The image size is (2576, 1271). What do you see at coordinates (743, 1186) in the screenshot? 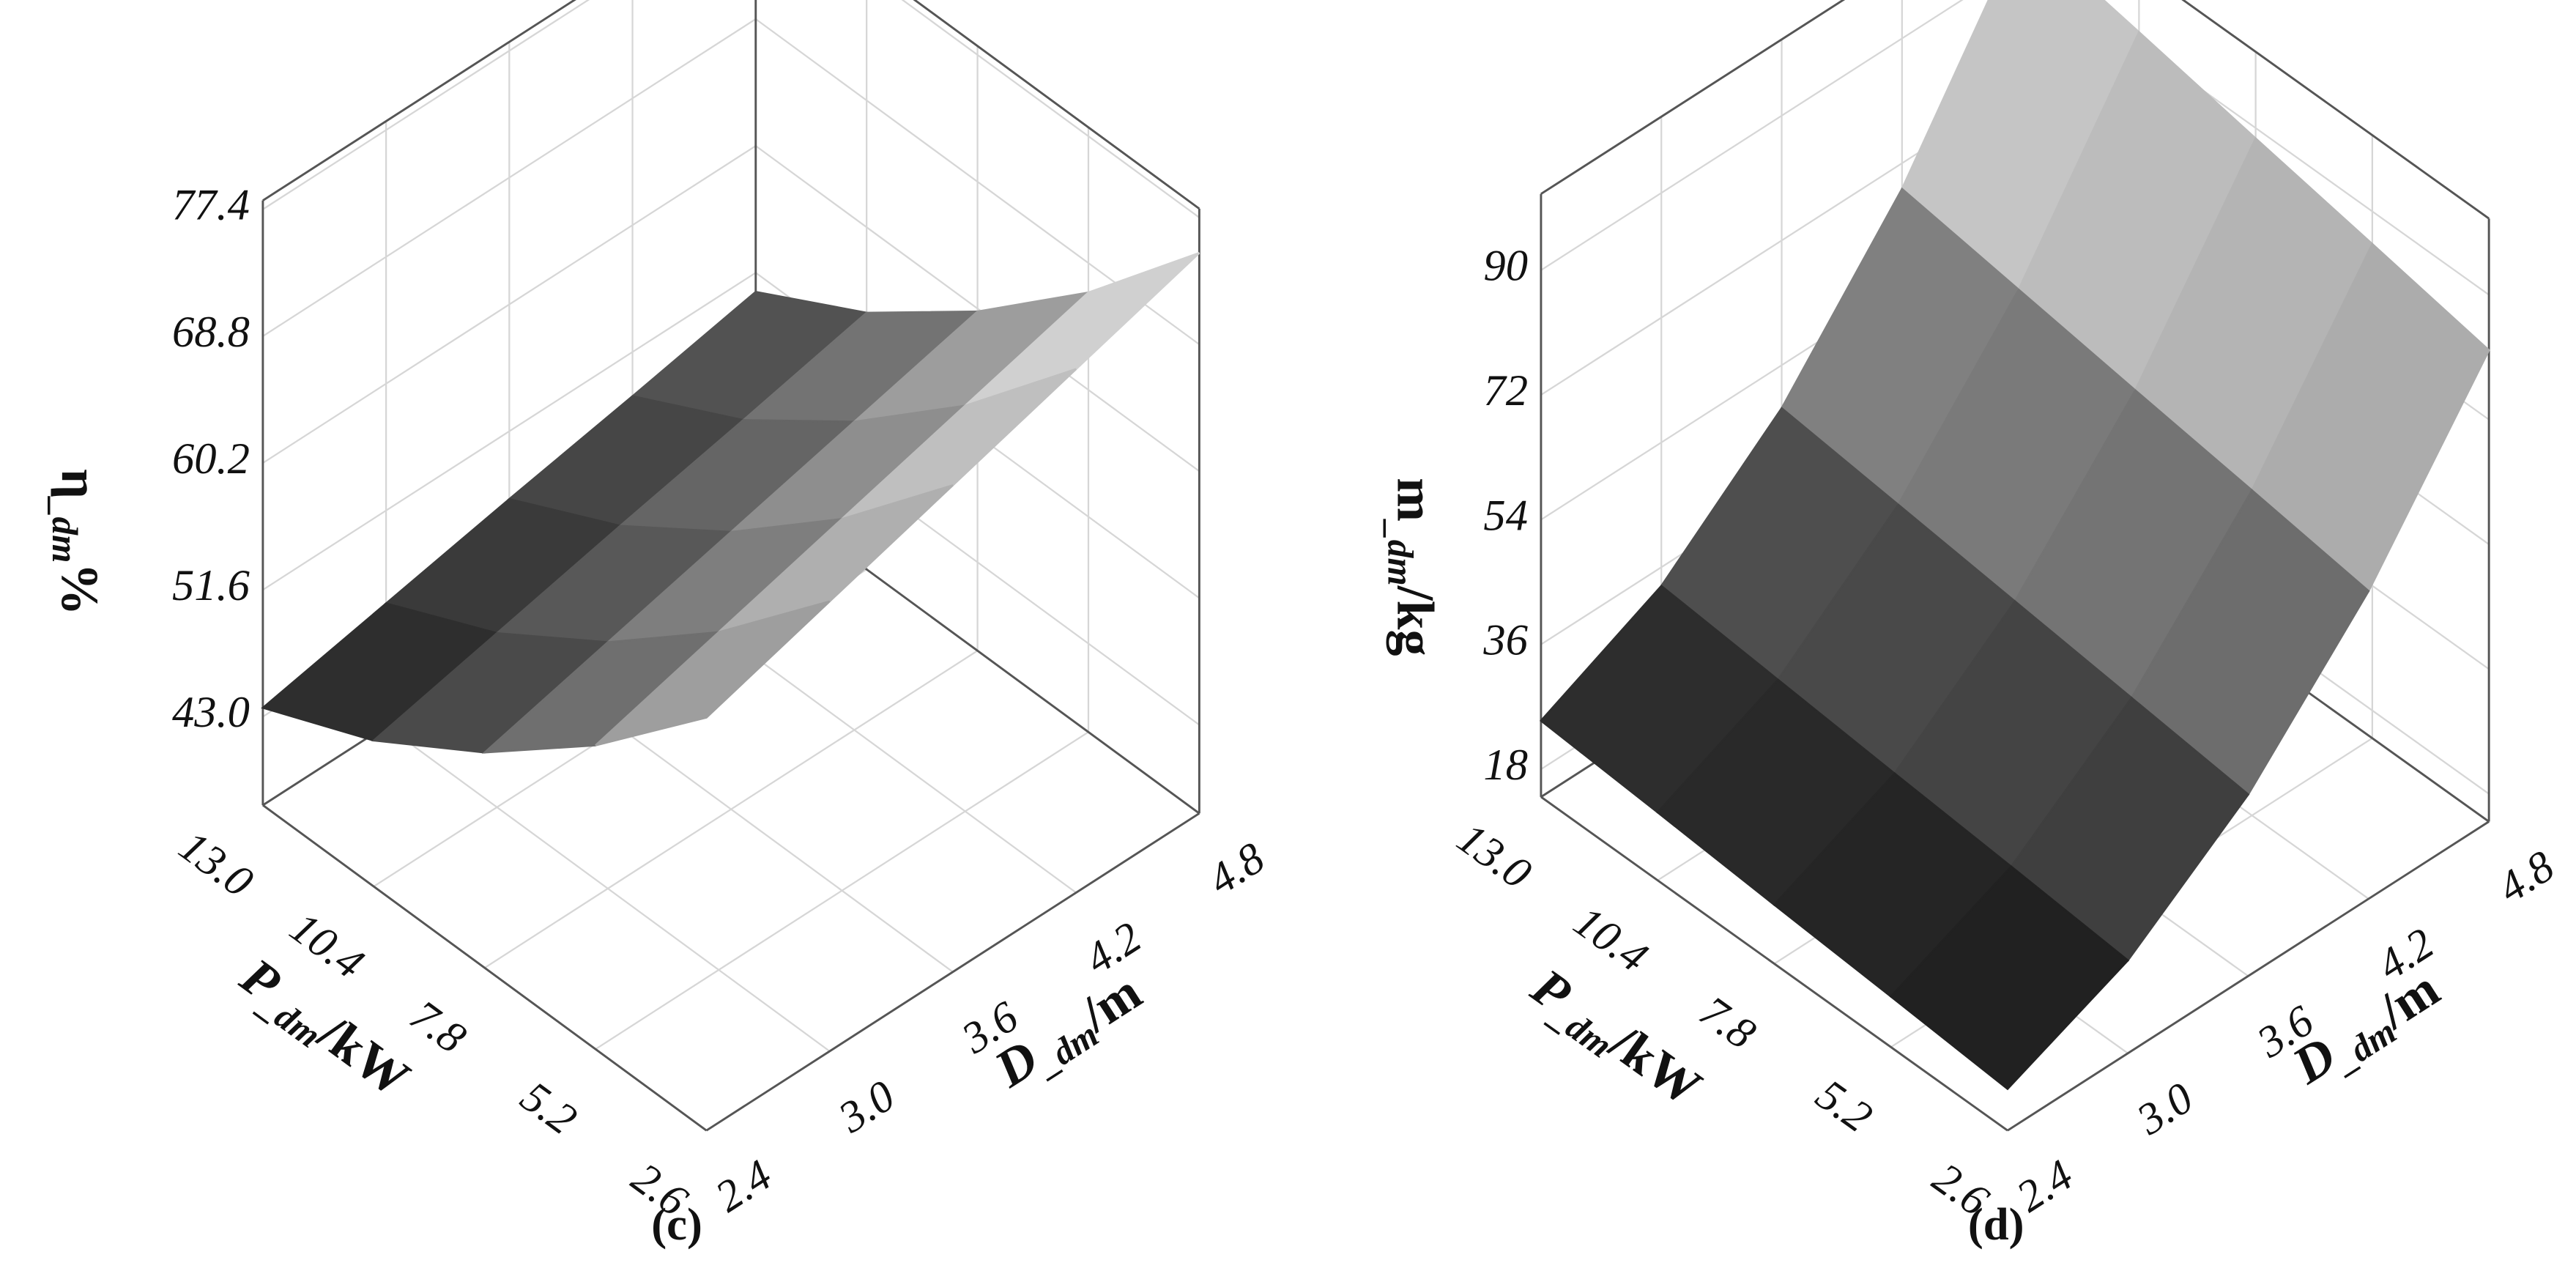
I see `x-tick-label: 2.4` at bounding box center [743, 1186].